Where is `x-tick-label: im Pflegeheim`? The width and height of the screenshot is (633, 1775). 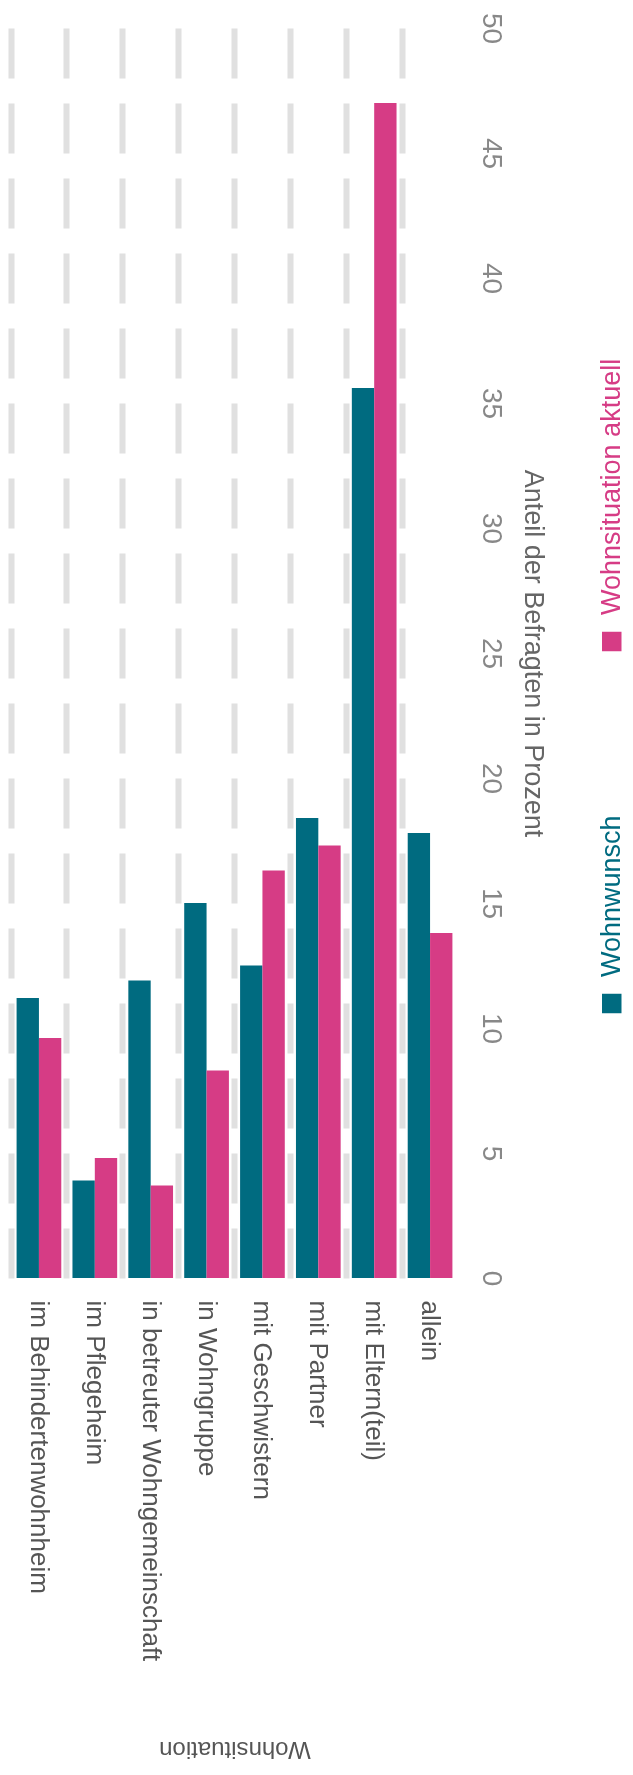
x-tick-label: im Pflegeheim is located at coordinates (95, 1383).